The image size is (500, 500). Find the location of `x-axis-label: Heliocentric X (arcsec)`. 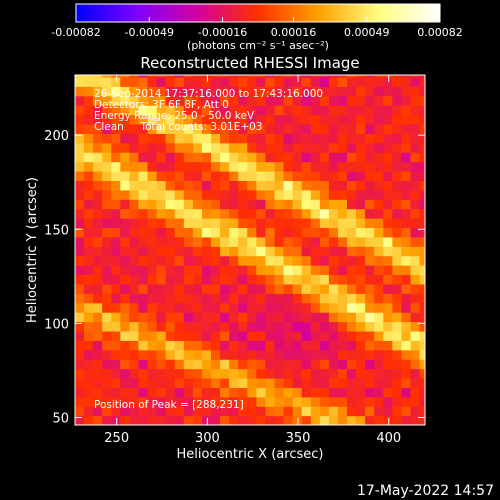

x-axis-label: Heliocentric X (arcsec) is located at coordinates (250, 454).